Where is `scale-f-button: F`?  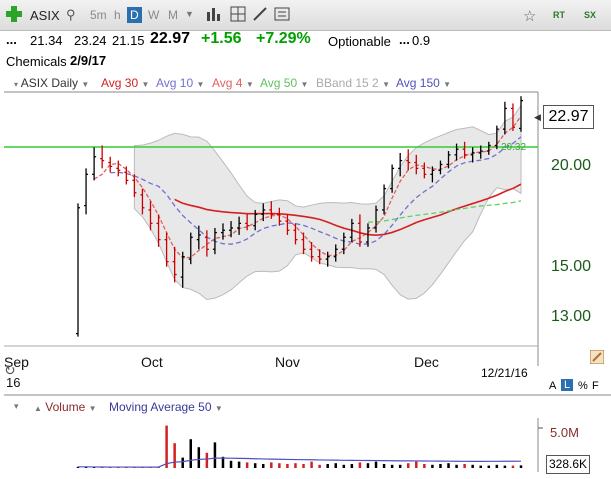
scale-f-button: F is located at coordinates (595, 386).